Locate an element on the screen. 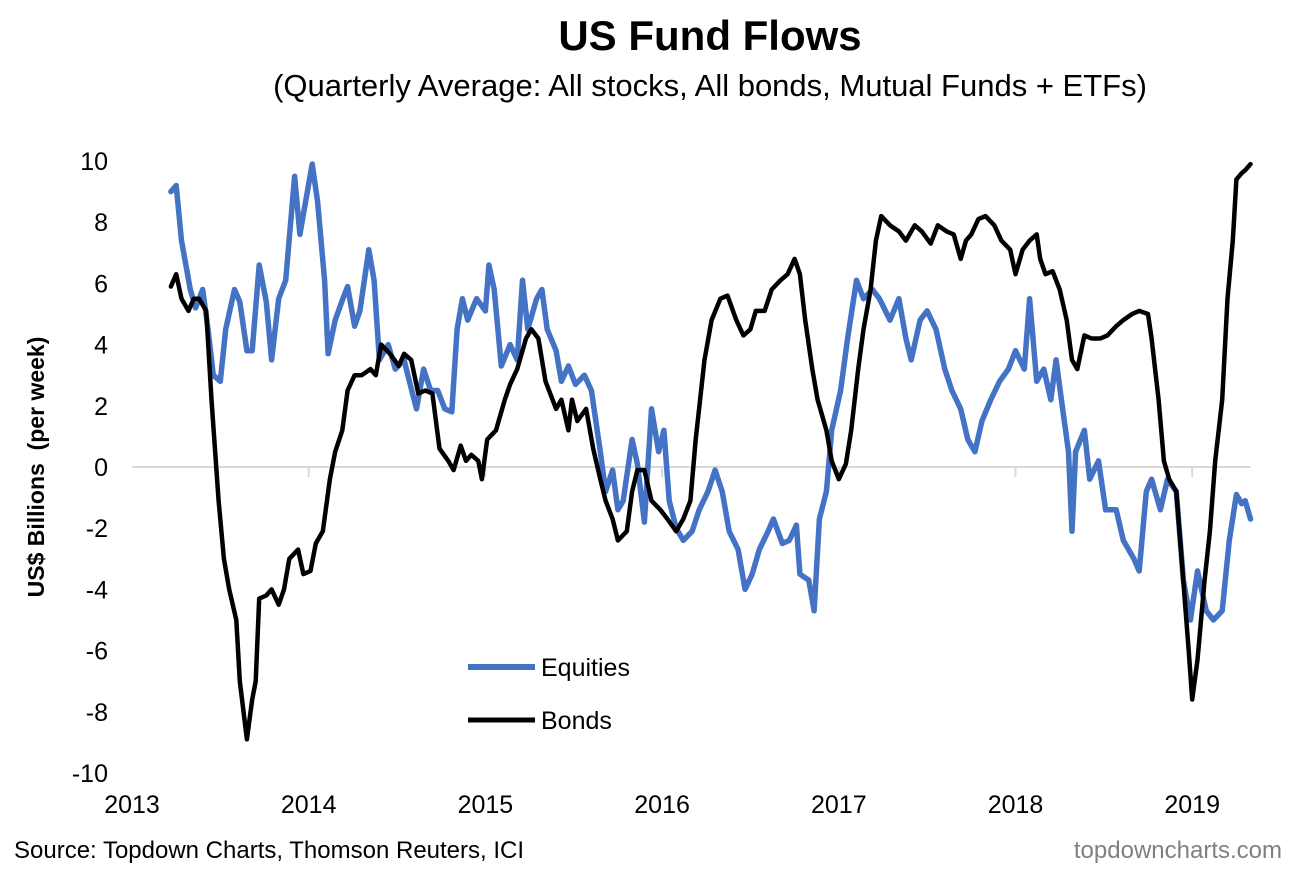 The height and width of the screenshot is (883, 1304). y-tick-label: 2 is located at coordinates (101, 407).